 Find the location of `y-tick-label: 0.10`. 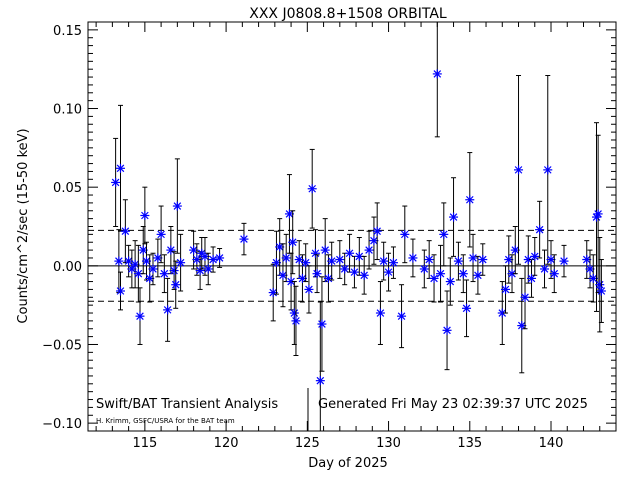

y-tick-label: 0.10 is located at coordinates (67, 110).